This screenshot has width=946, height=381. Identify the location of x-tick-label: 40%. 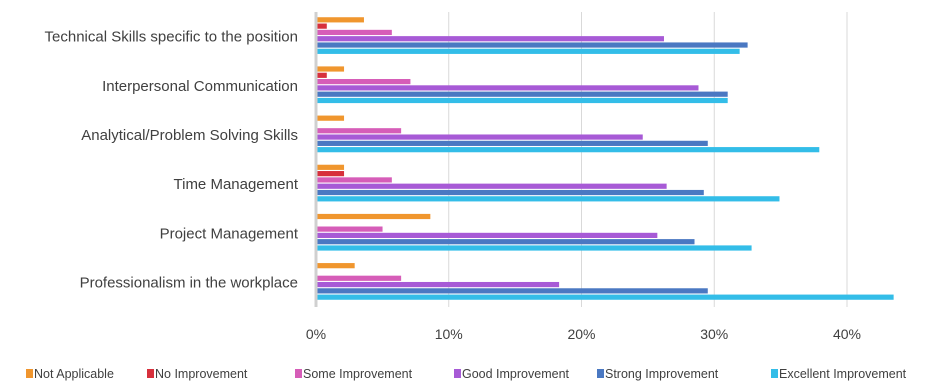
(847, 334).